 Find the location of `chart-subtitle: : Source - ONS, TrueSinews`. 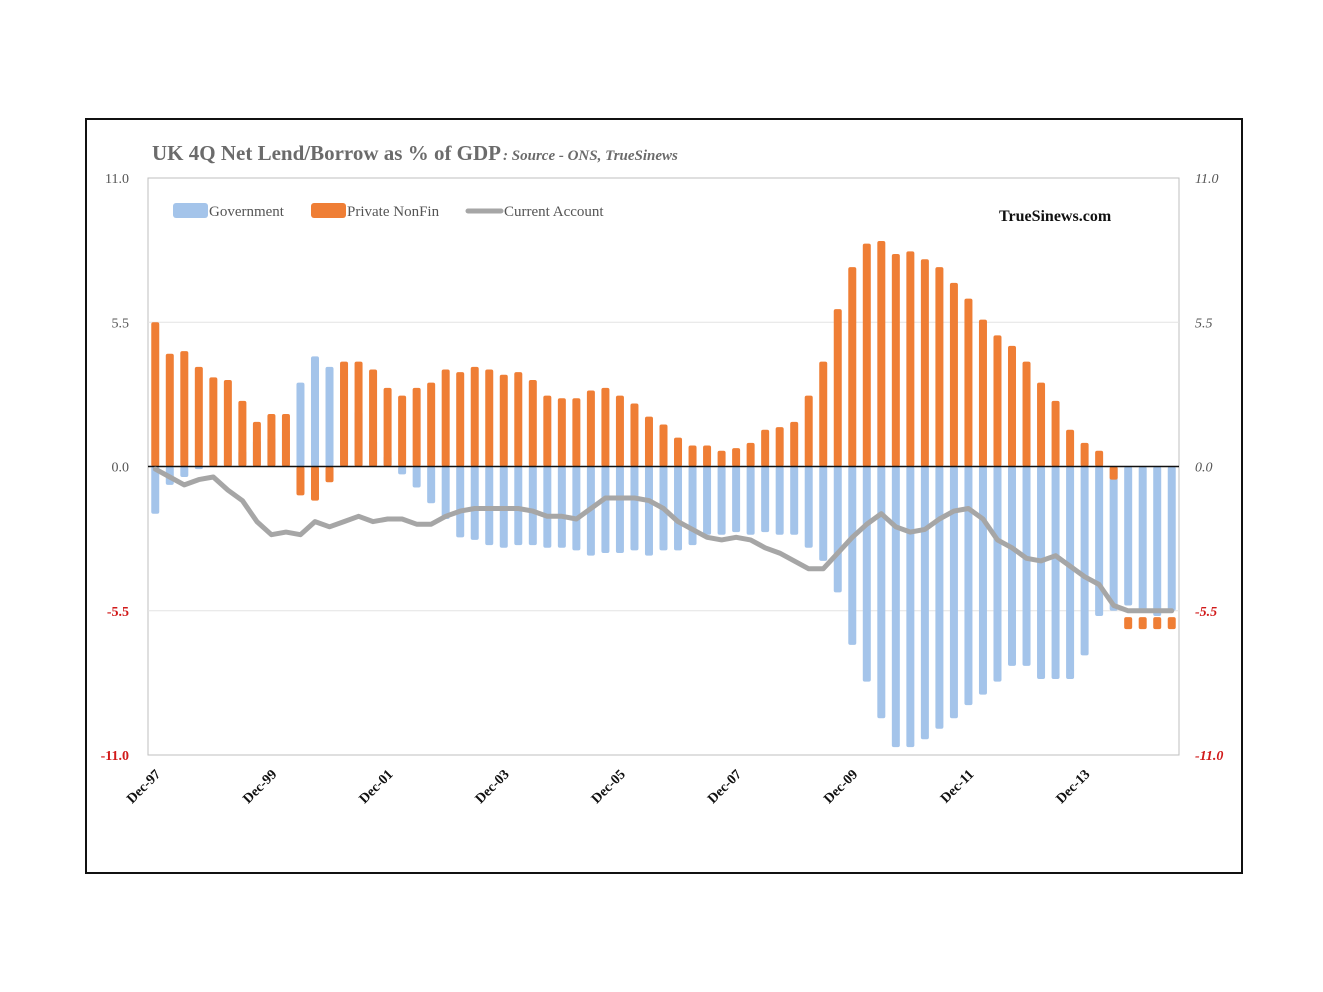

chart-subtitle: : Source - ONS, TrueSinews is located at coordinates (590, 156).